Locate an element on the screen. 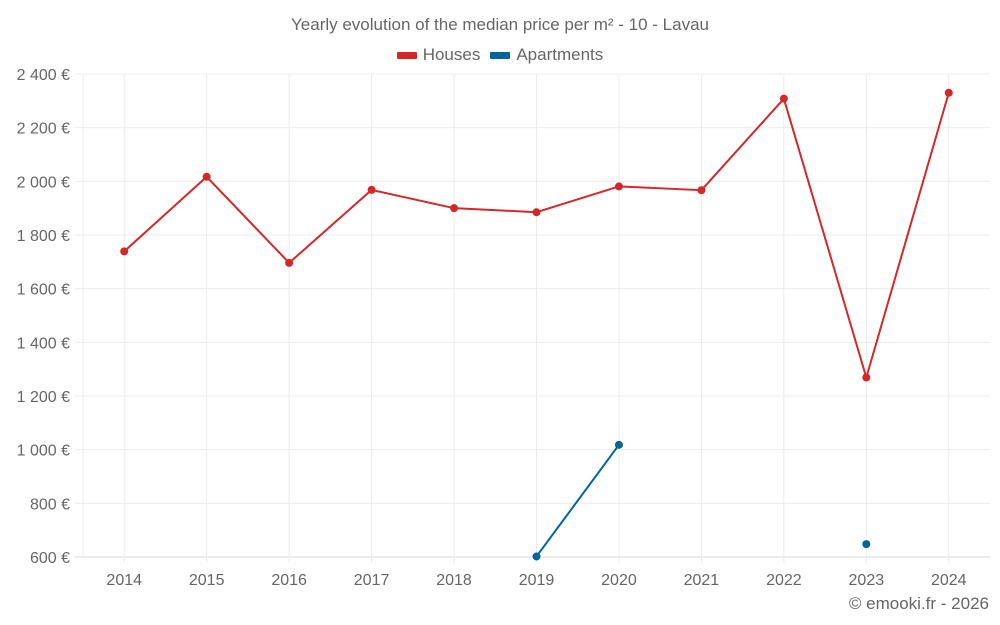 The image size is (1000, 625). legend: Houses Apartments is located at coordinates (500, 55).